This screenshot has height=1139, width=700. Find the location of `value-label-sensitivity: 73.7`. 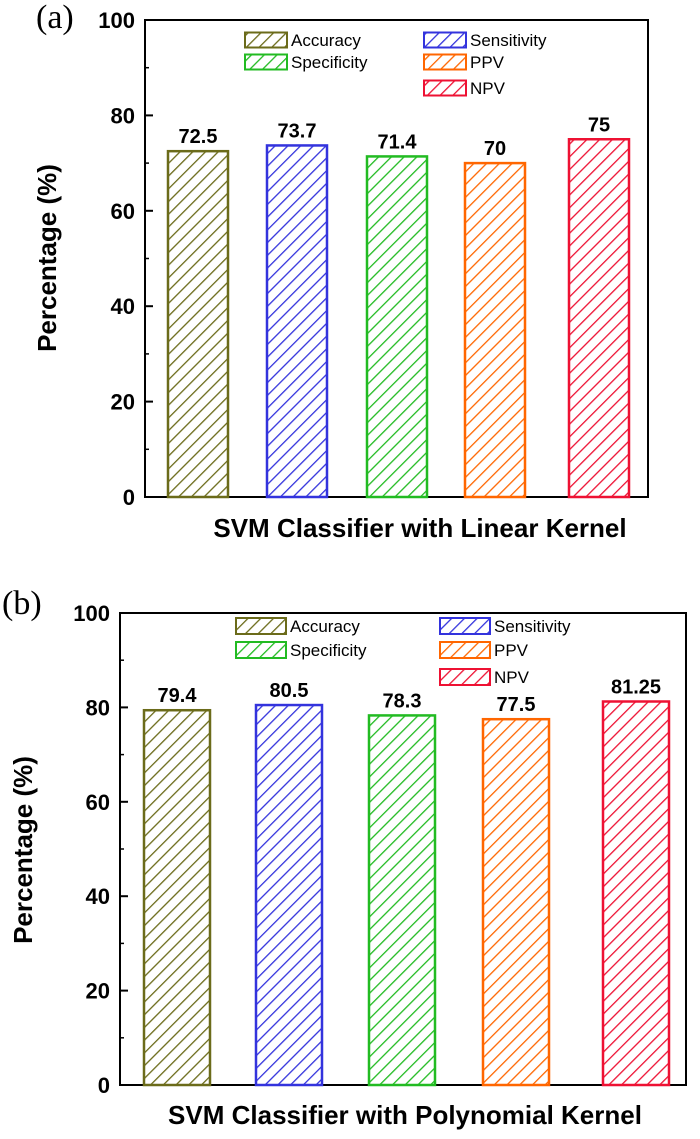

value-label-sensitivity: 73.7 is located at coordinates (297, 131).